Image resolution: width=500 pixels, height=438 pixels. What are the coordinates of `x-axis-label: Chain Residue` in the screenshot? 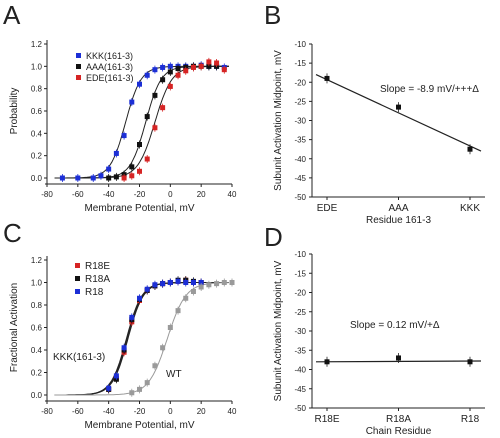 It's located at (399, 431).